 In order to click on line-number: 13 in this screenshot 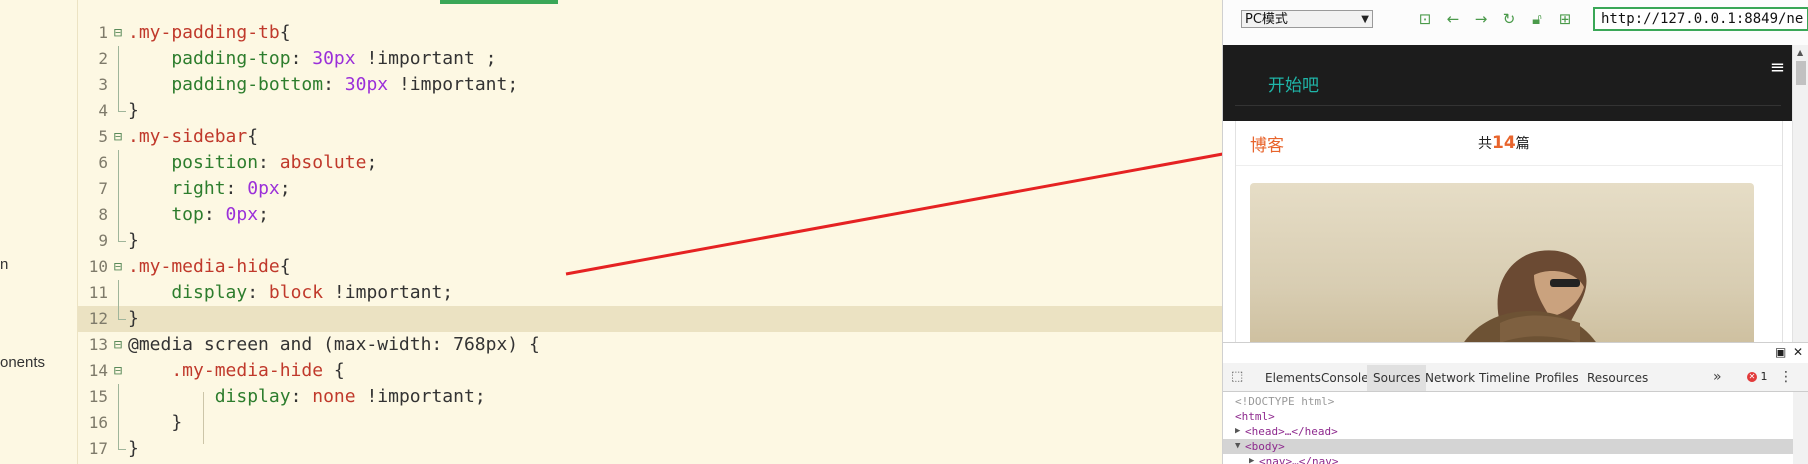, I will do `click(98, 344)`.